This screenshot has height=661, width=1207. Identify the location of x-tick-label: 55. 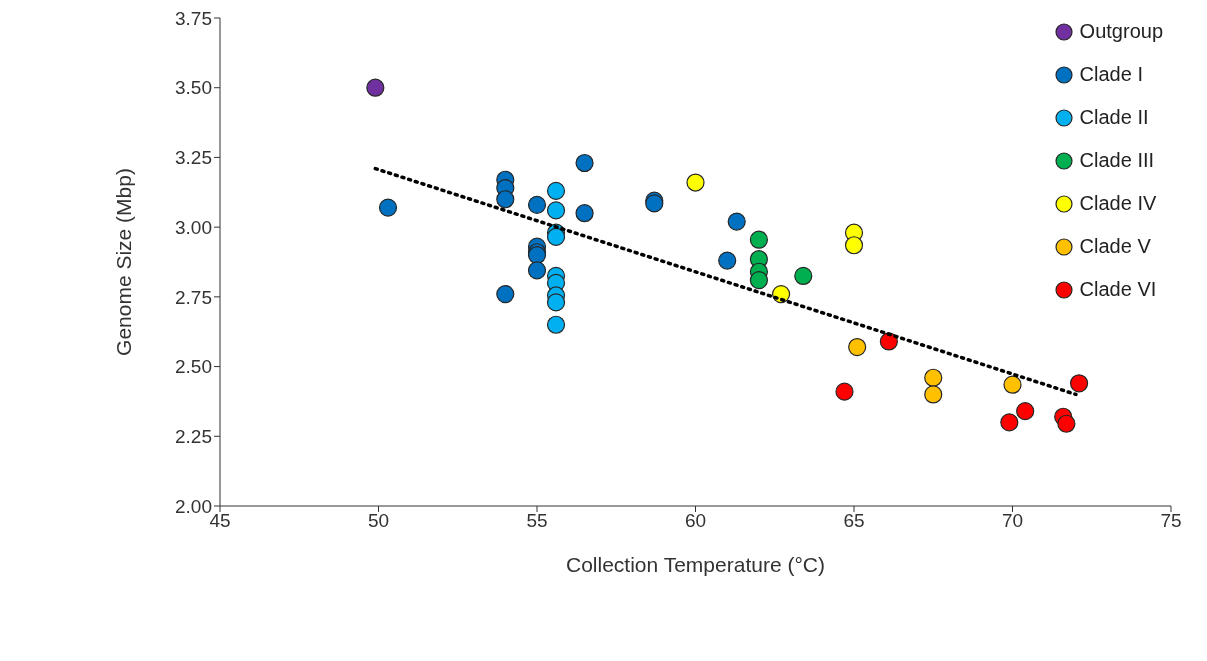
(537, 521).